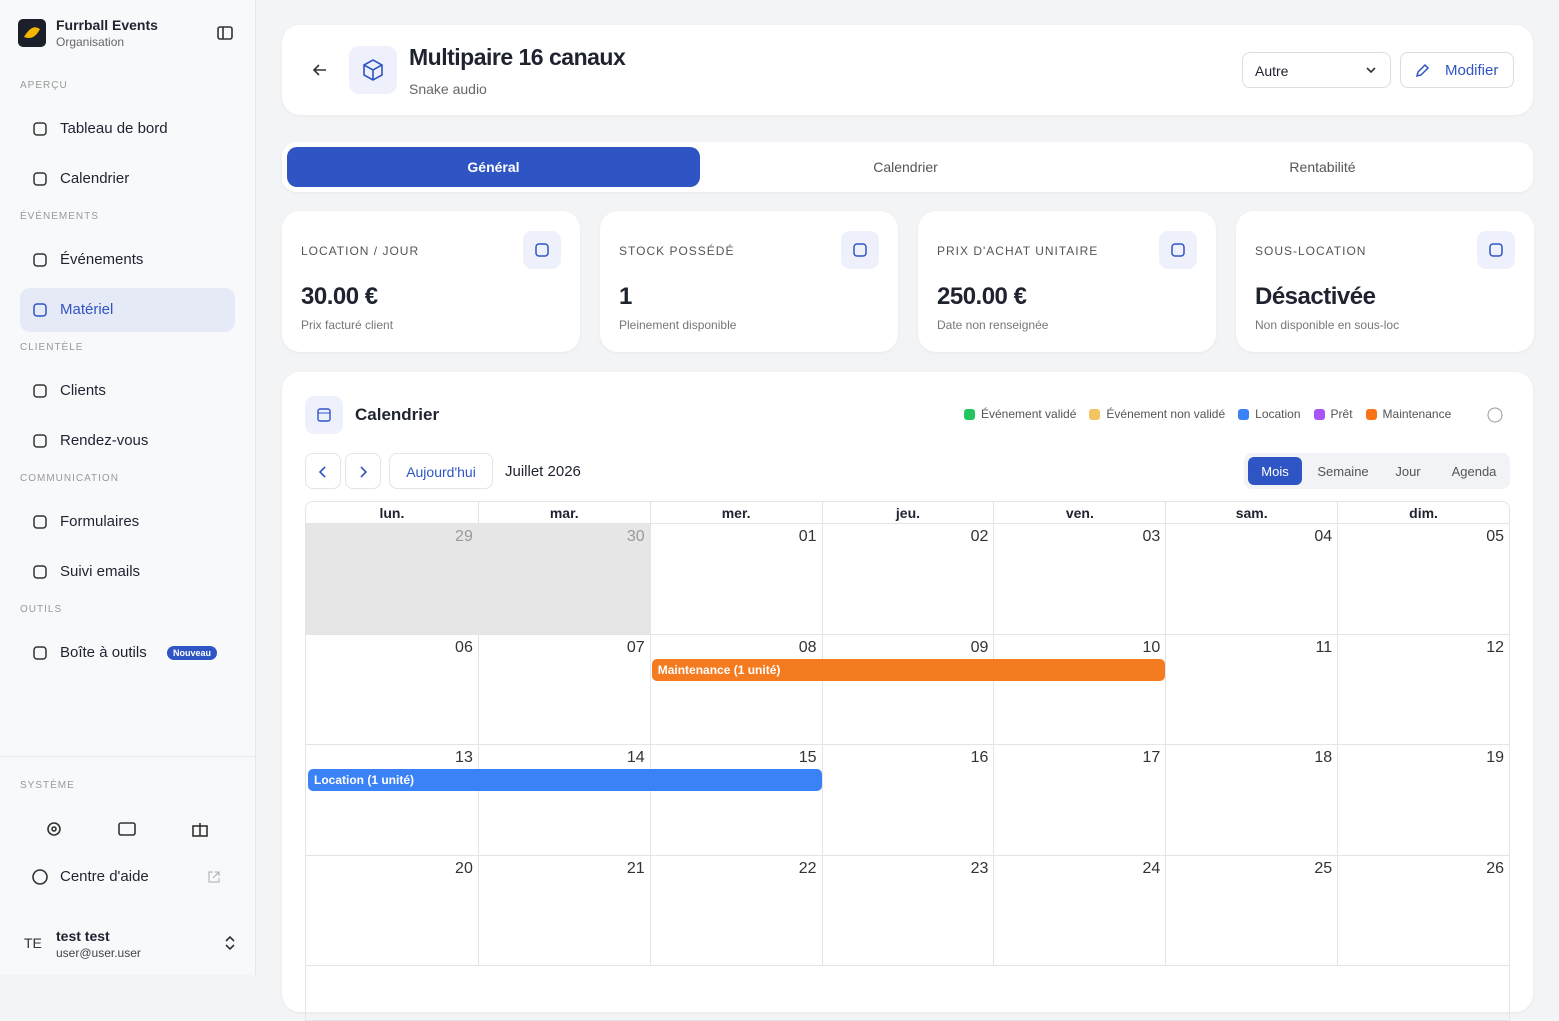  What do you see at coordinates (1151, 536) in the screenshot?
I see `day-number: 03` at bounding box center [1151, 536].